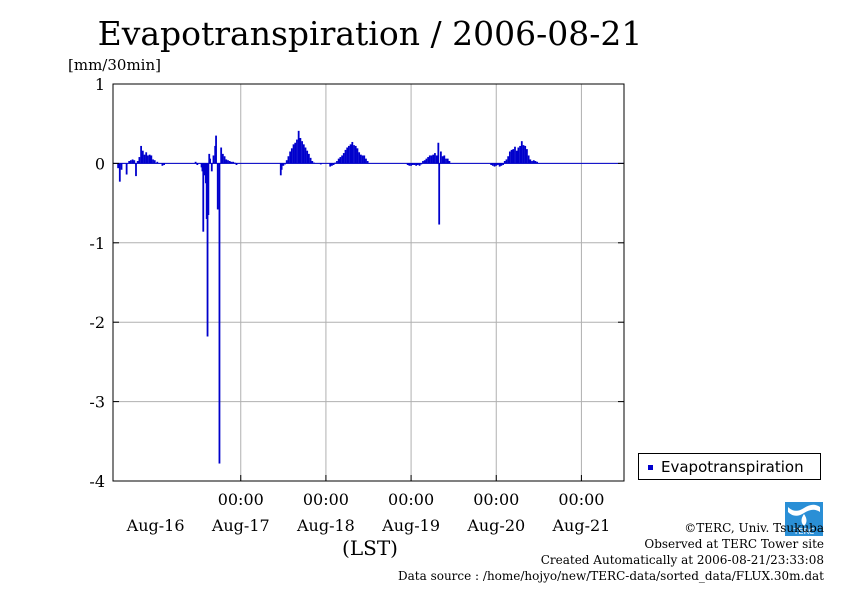  What do you see at coordinates (580, 525) in the screenshot?
I see `x-tick-label-date: Aug-21` at bounding box center [580, 525].